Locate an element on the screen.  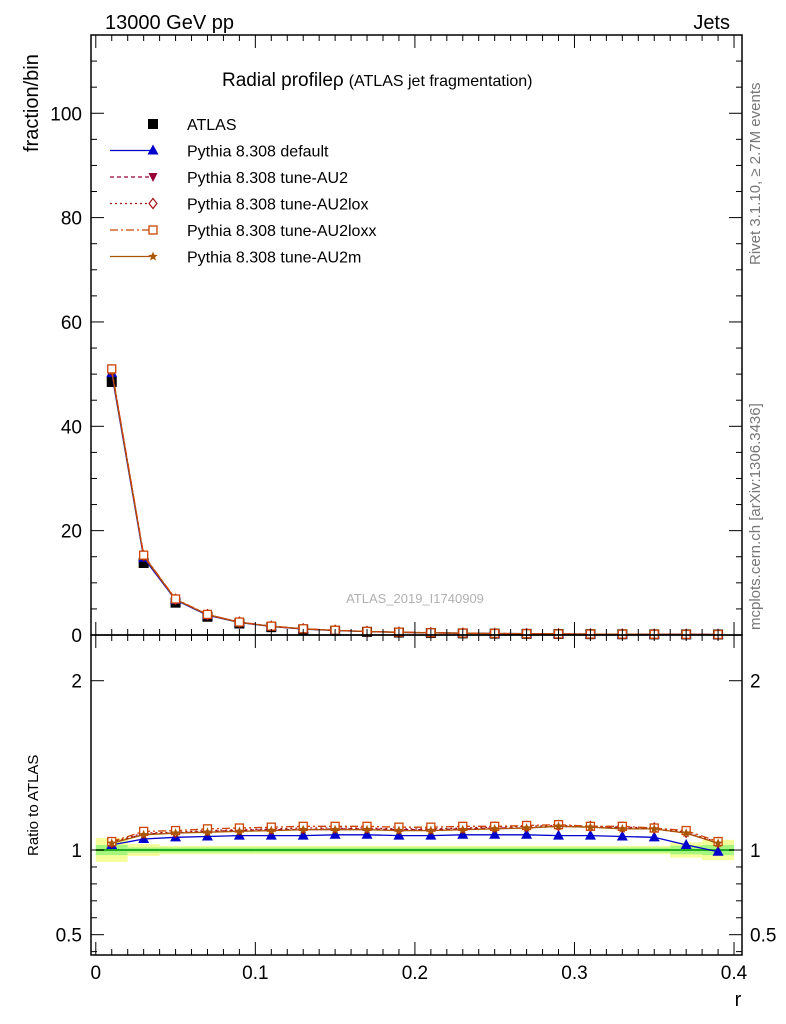
ratio-y-tick-label-right: 0.5 is located at coordinates (763, 936).